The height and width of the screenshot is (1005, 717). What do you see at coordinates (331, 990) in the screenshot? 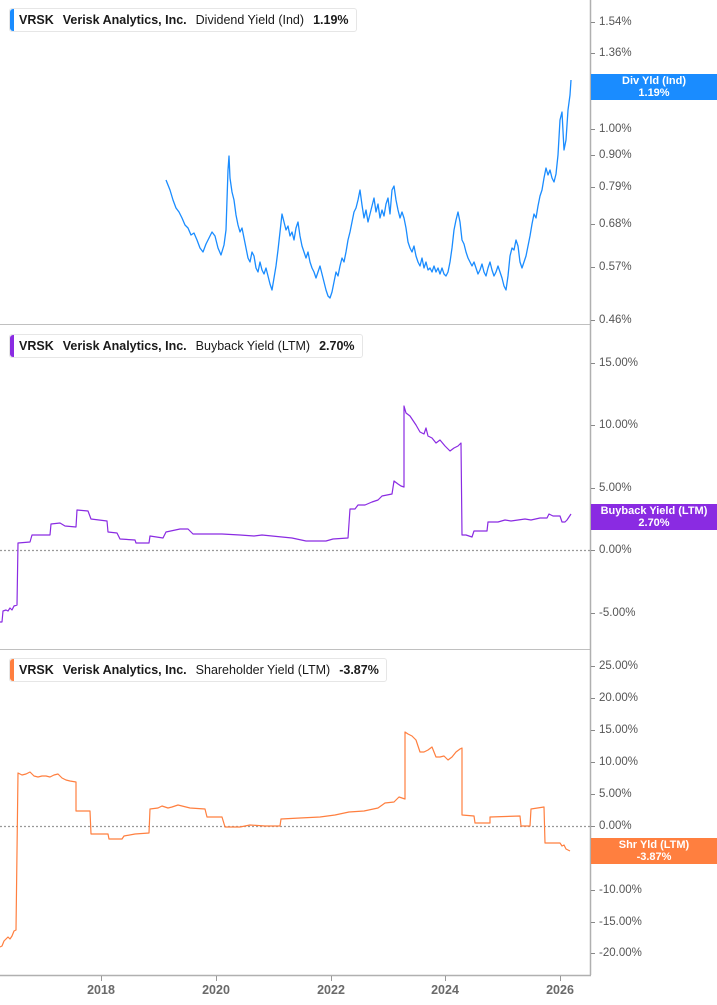
I see `x-tick-label: 2022` at bounding box center [331, 990].